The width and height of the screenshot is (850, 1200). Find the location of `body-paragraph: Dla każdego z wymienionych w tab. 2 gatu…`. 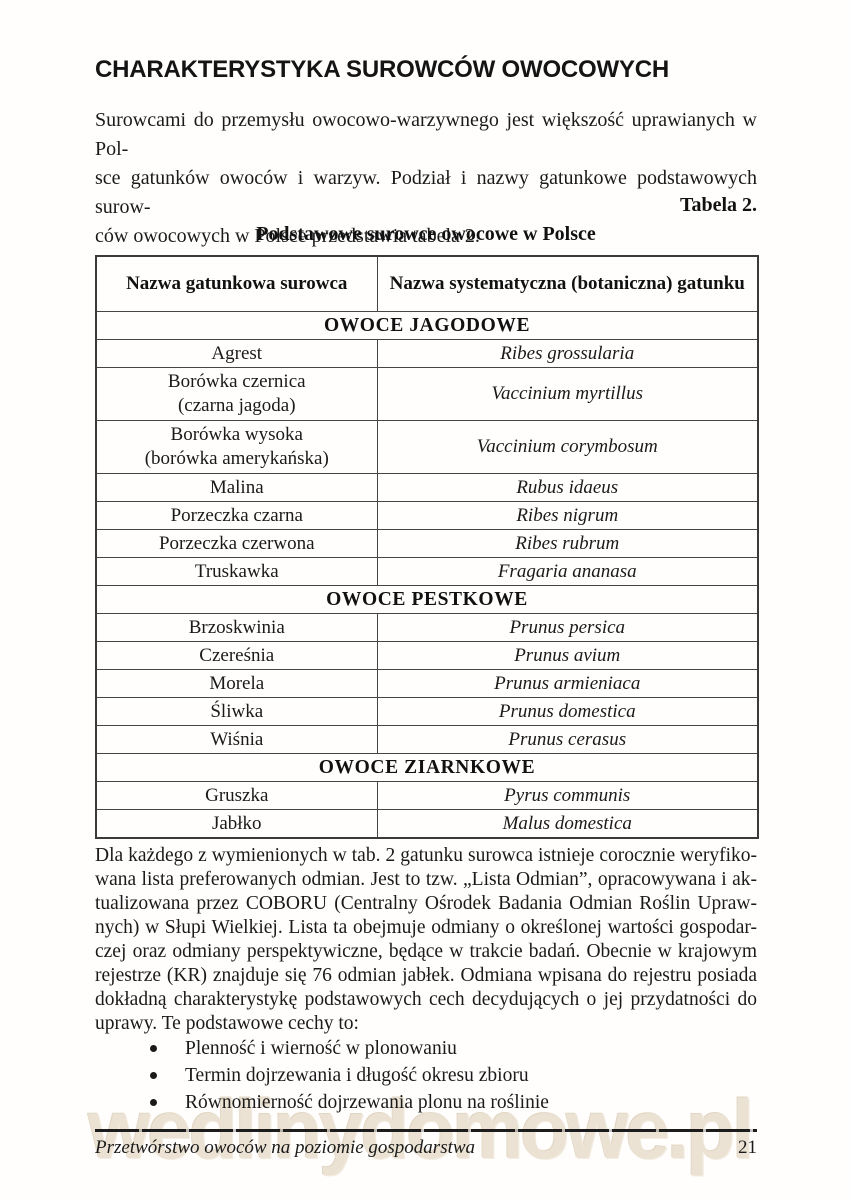

body-paragraph: Dla każdego z wymienionych w tab. 2 gatu… is located at coordinates (426, 940).